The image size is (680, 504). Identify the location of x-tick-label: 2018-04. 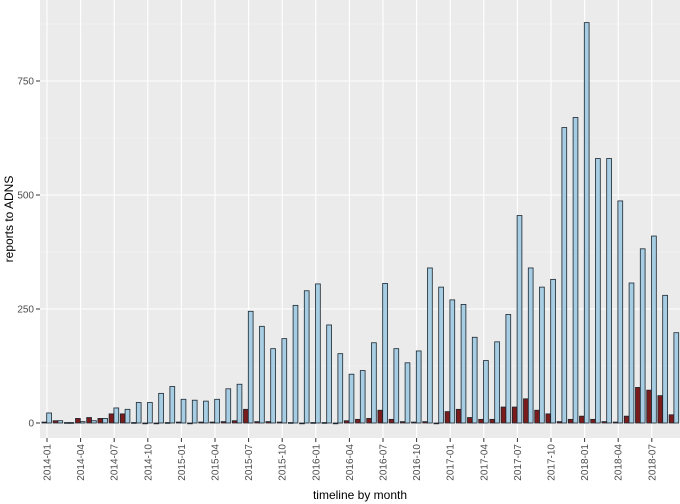
(619, 462).